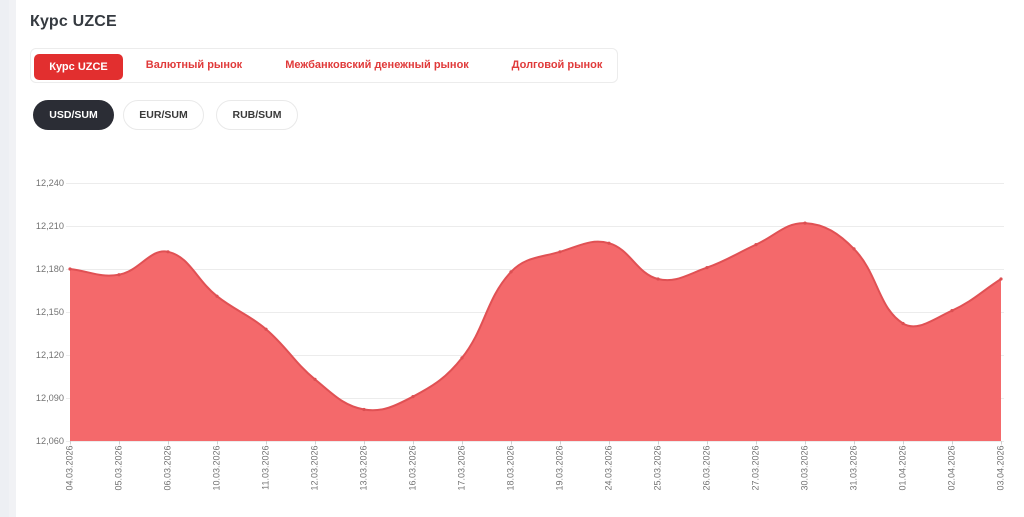 This screenshot has width=1024, height=517. What do you see at coordinates (608, 468) in the screenshot?
I see `svg-text: 24.03.2026` at bounding box center [608, 468].